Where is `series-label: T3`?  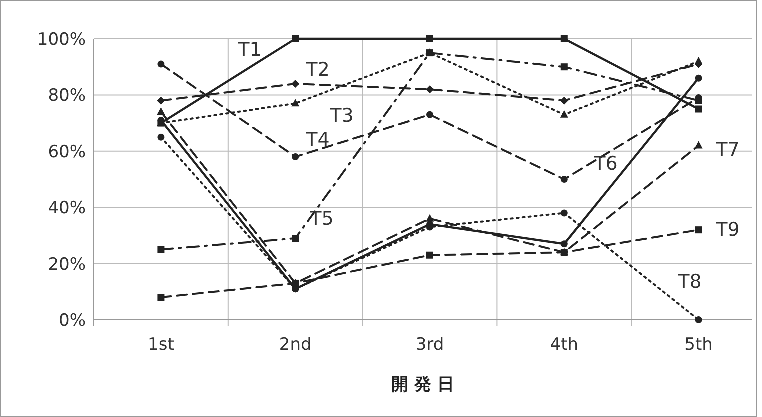
series-label: T3 is located at coordinates (341, 116).